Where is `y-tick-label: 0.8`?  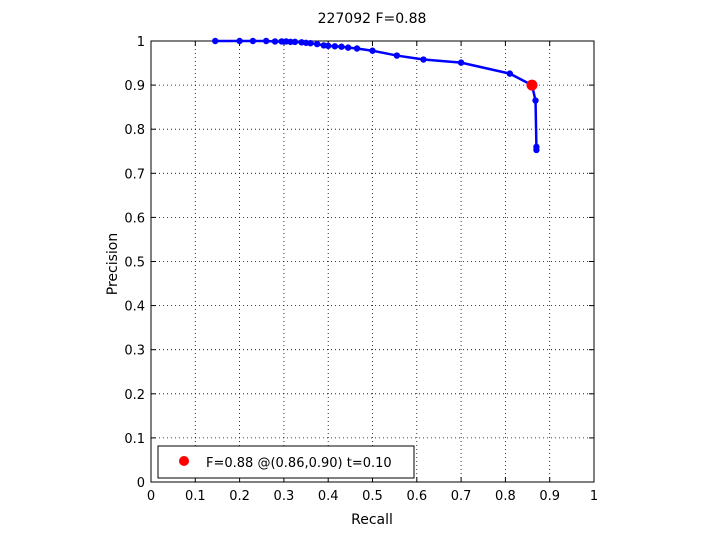
y-tick-label: 0.8 is located at coordinates (134, 130).